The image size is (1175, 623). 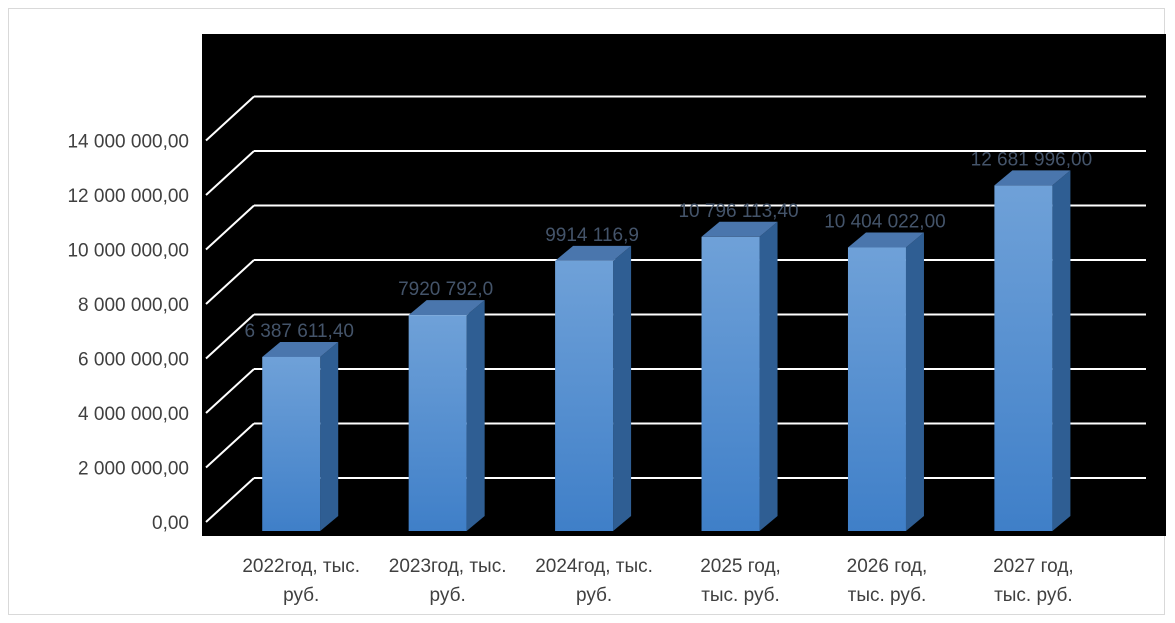 I want to click on y-tick-label: 2 000 000,00, so click(x=133, y=469).